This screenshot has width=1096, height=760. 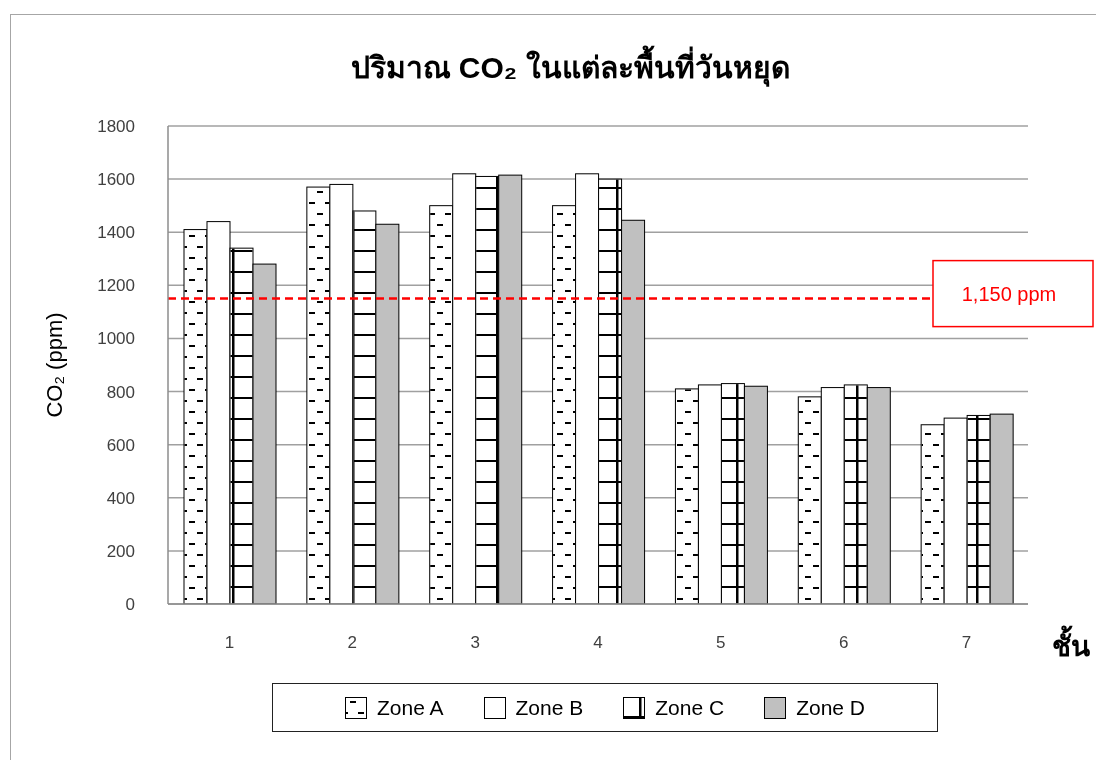 I want to click on y-tick-label: 1000, so click(x=116, y=339).